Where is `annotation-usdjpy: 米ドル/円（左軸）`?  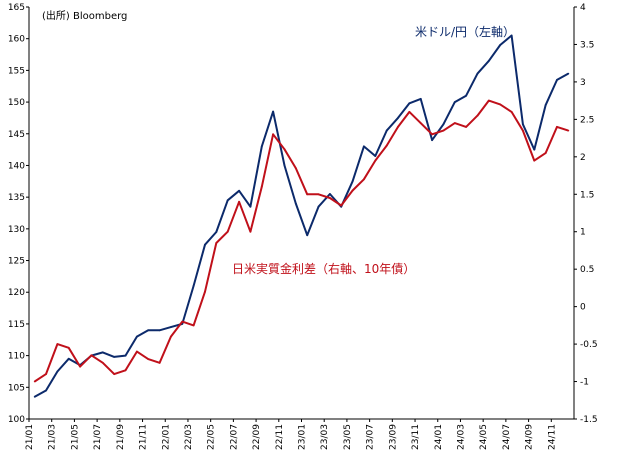
annotation-usdjpy: 米ドル/円（左軸） is located at coordinates (465, 31).